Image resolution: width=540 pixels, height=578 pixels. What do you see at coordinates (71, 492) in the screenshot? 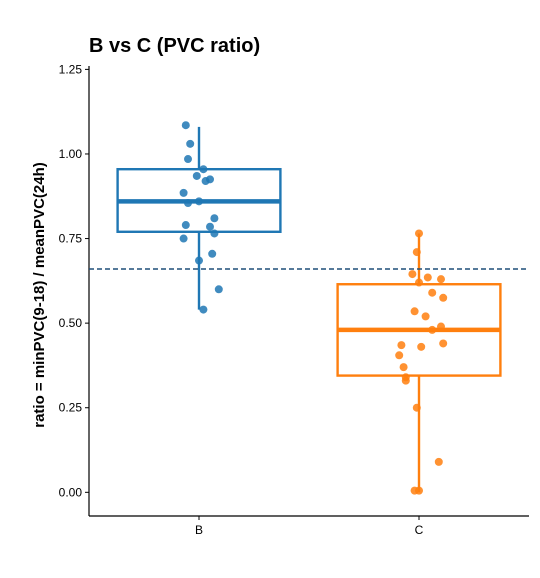
I see `y-tick-label: 0.00` at bounding box center [71, 492].